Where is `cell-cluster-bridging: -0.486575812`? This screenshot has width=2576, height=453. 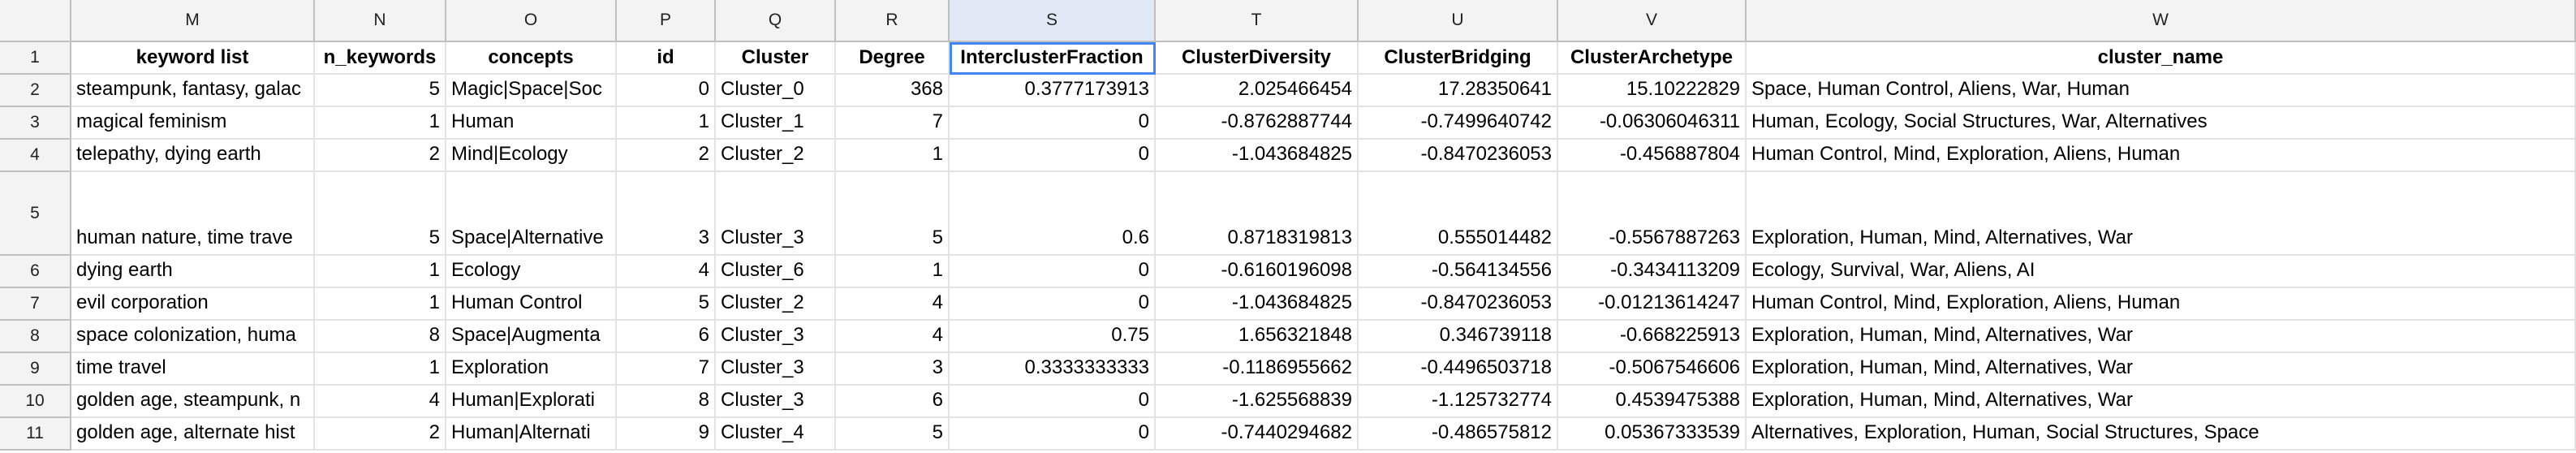 cell-cluster-bridging: -0.486575812 is located at coordinates (1459, 434).